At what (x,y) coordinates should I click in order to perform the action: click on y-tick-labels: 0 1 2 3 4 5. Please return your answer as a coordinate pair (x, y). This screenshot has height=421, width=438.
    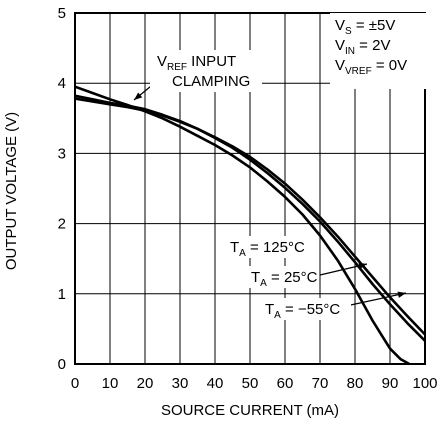
    Looking at the image, I should click on (62, 189).